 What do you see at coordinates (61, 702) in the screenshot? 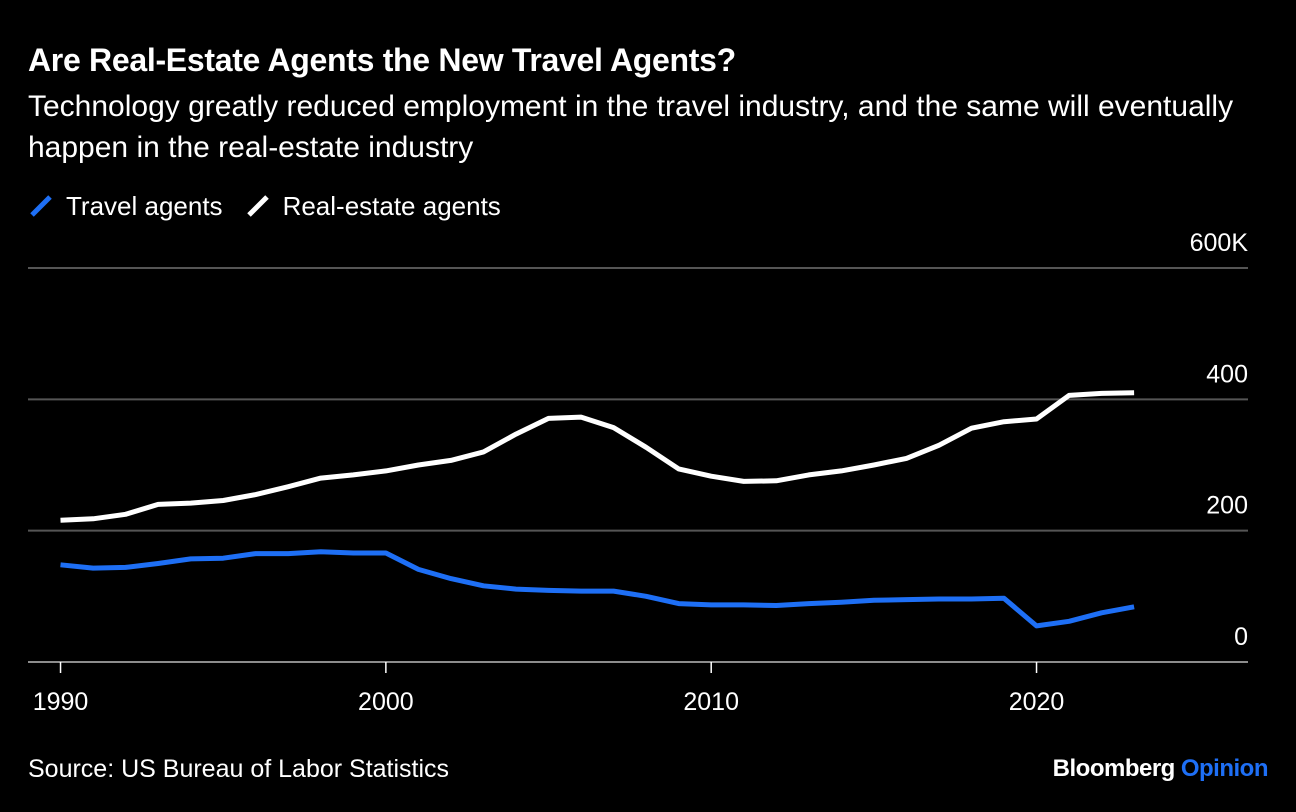
I see `x-tick-label-1990: 1990` at bounding box center [61, 702].